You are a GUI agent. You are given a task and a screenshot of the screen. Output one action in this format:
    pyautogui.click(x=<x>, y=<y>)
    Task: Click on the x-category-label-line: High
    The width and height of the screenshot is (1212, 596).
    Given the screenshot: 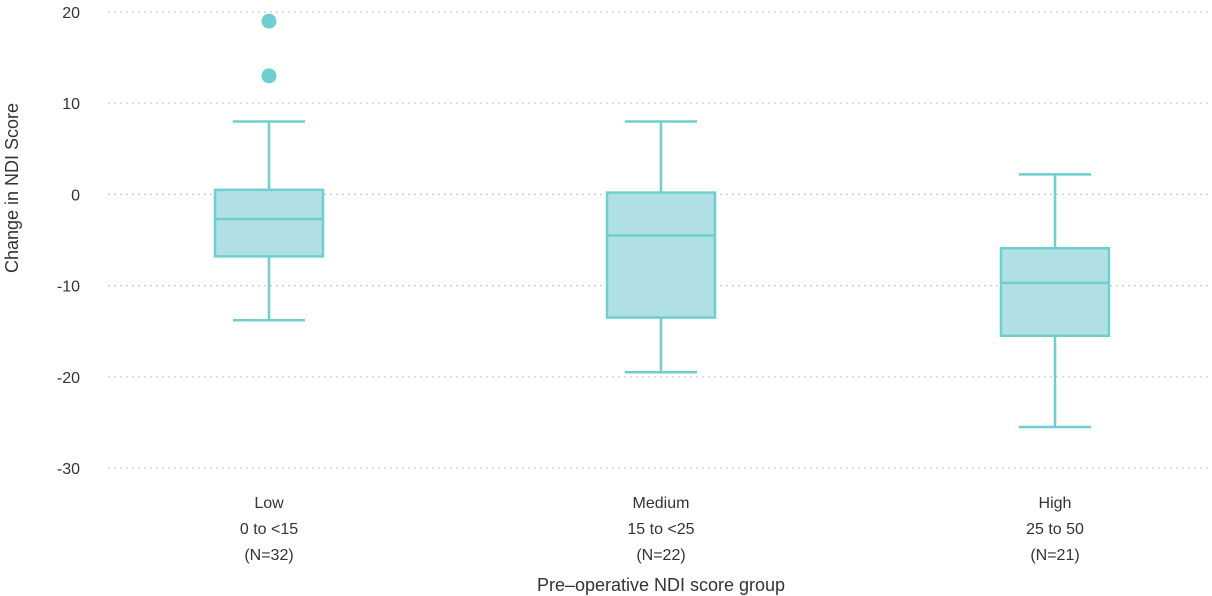 What is the action you would take?
    pyautogui.click(x=1055, y=503)
    